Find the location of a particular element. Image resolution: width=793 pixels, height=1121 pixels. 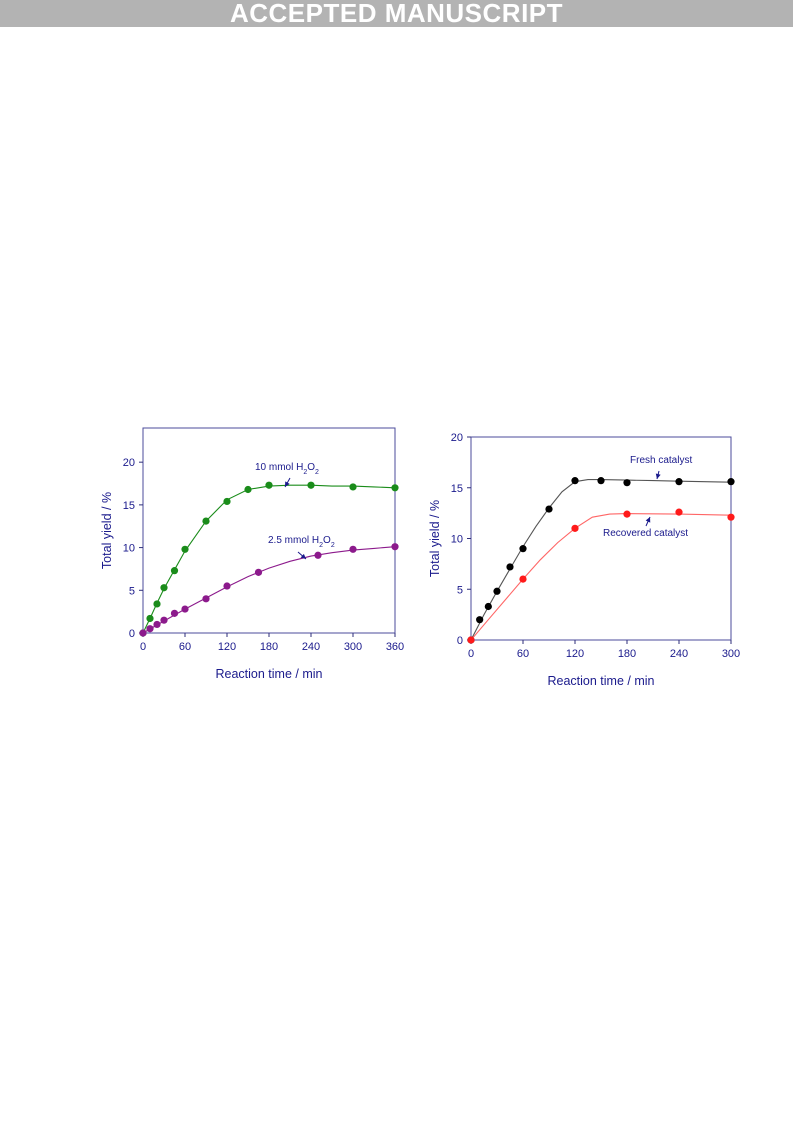

series-annotation: 10 mmol H2O2 is located at coordinates (287, 469).